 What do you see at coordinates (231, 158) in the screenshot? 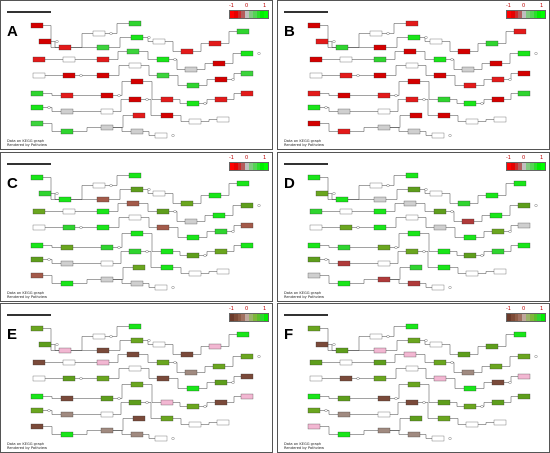
I see `legend-tick: -1` at bounding box center [231, 158].